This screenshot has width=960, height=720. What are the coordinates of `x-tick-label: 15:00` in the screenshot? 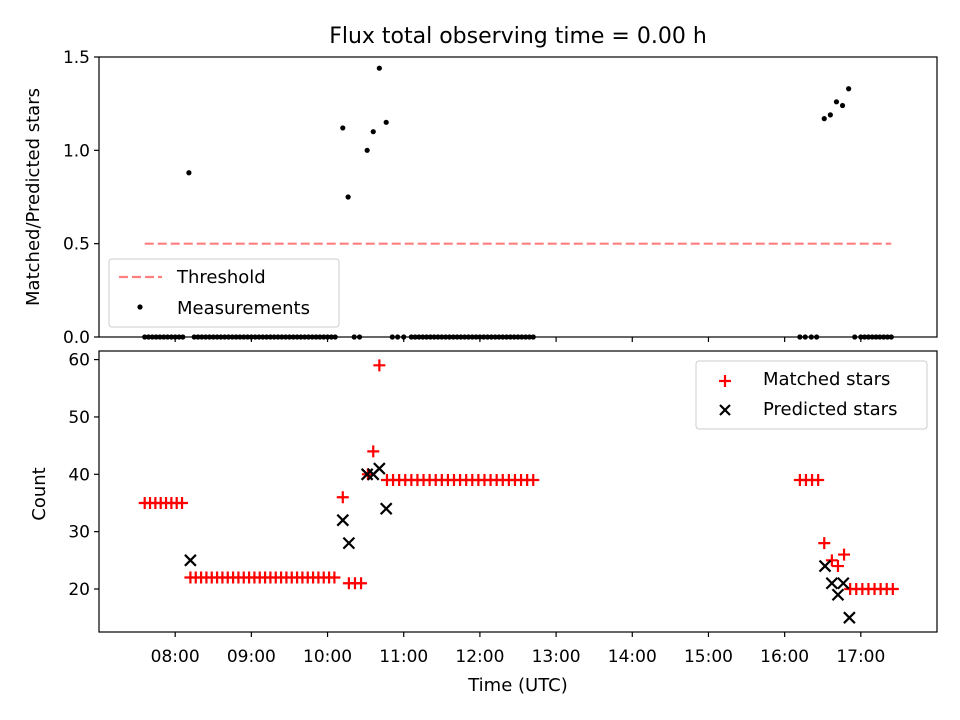 It's located at (708, 657).